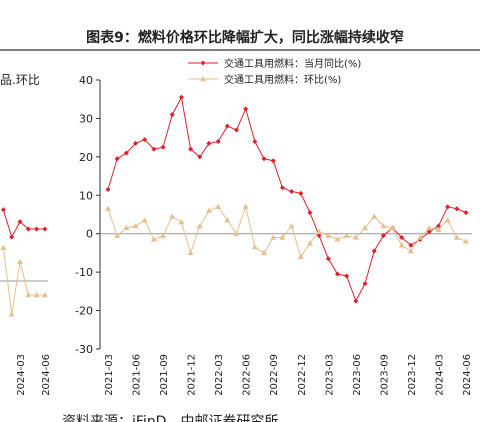 Image resolution: width=485 pixels, height=422 pixels. What do you see at coordinates (282, 79) in the screenshot?
I see `legend-label: 交通工具用燃料：环比(%)` at bounding box center [282, 79].